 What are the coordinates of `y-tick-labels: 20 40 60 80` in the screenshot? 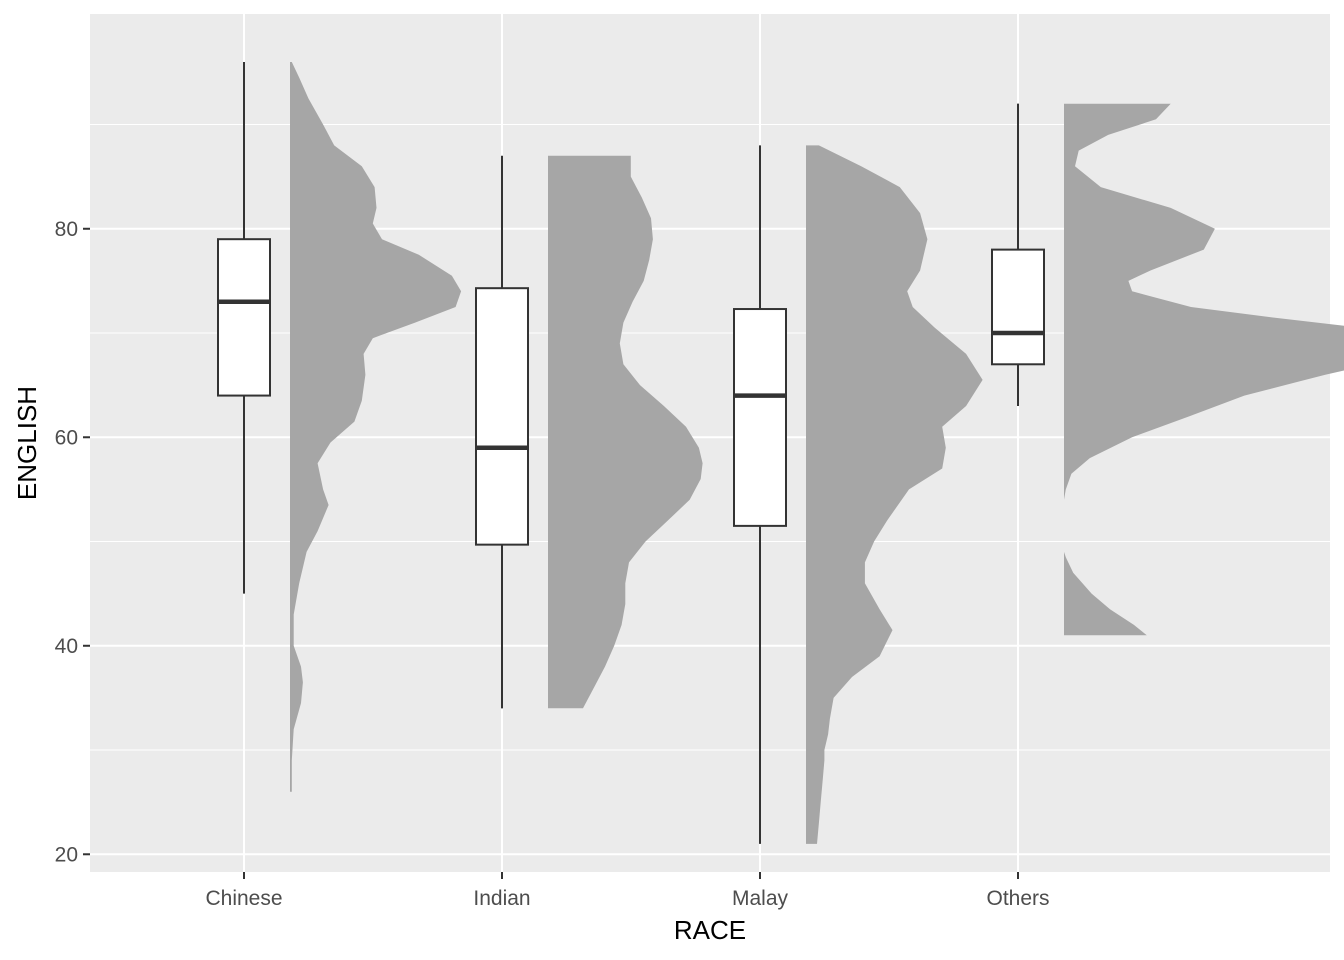 It's located at (66, 542).